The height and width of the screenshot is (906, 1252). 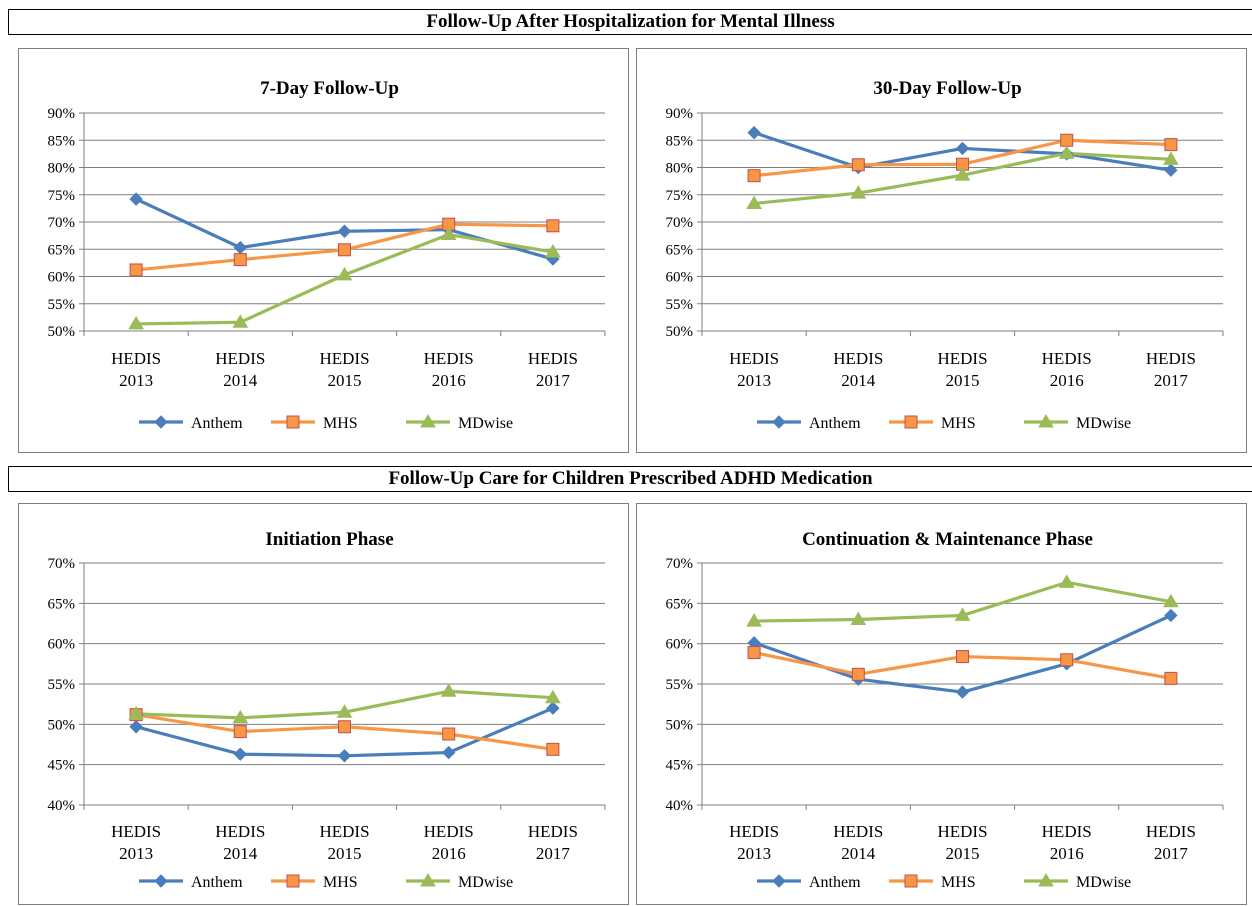 I want to click on x-tick-label: 2015, so click(x=345, y=853).